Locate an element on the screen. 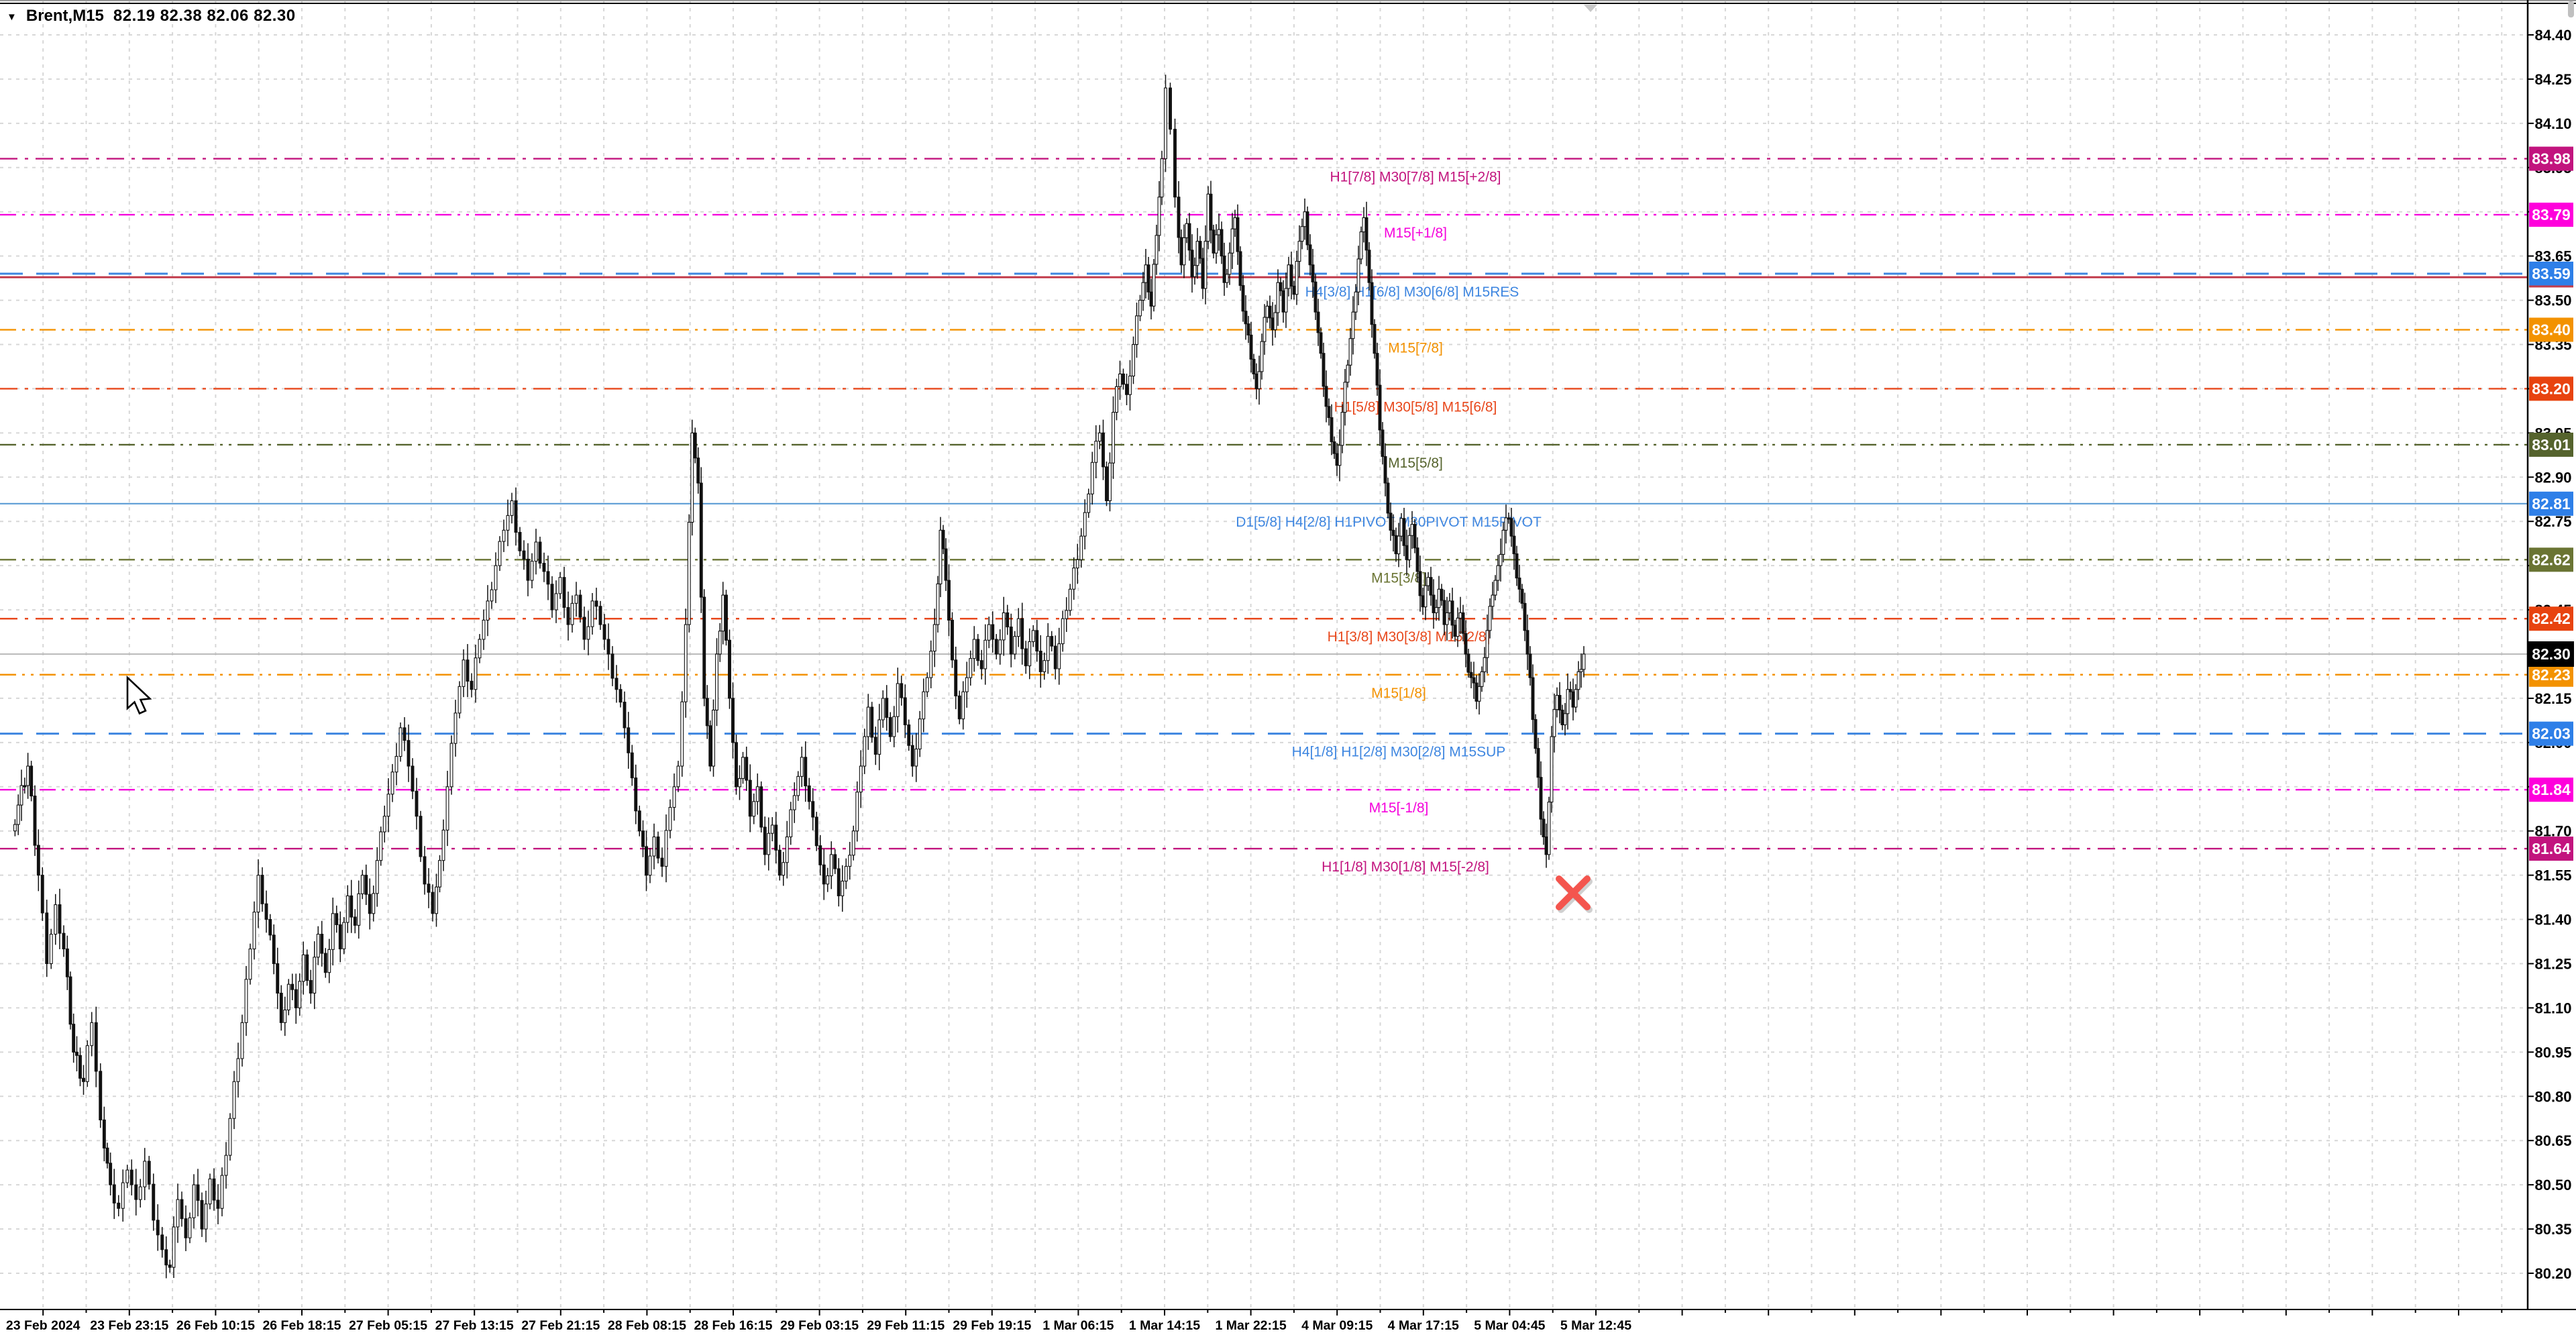 The height and width of the screenshot is (1339, 2576). symbol-period-label: Brent,M15 is located at coordinates (64, 16).